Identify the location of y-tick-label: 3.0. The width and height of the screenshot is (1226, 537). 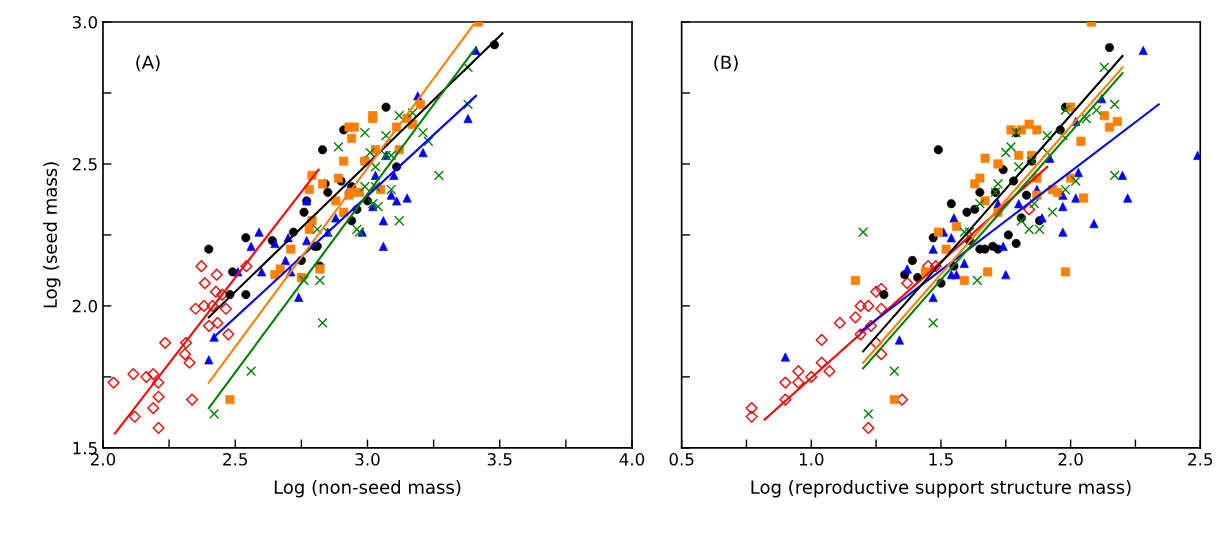
(85, 22).